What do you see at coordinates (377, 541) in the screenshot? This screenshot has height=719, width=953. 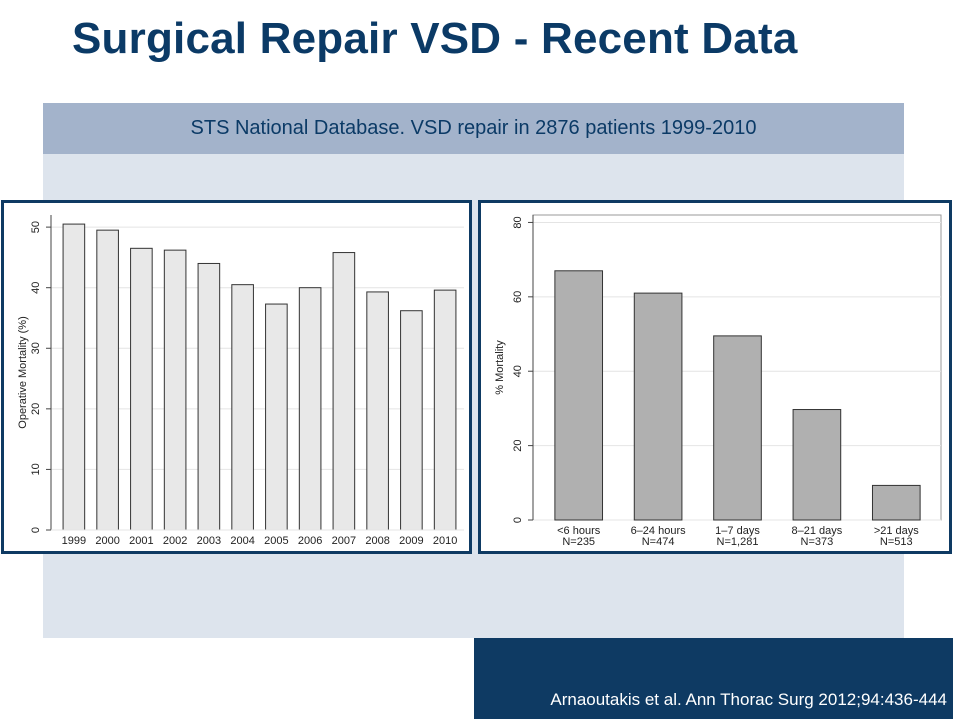 I see `x-tick-label: 2008` at bounding box center [377, 541].